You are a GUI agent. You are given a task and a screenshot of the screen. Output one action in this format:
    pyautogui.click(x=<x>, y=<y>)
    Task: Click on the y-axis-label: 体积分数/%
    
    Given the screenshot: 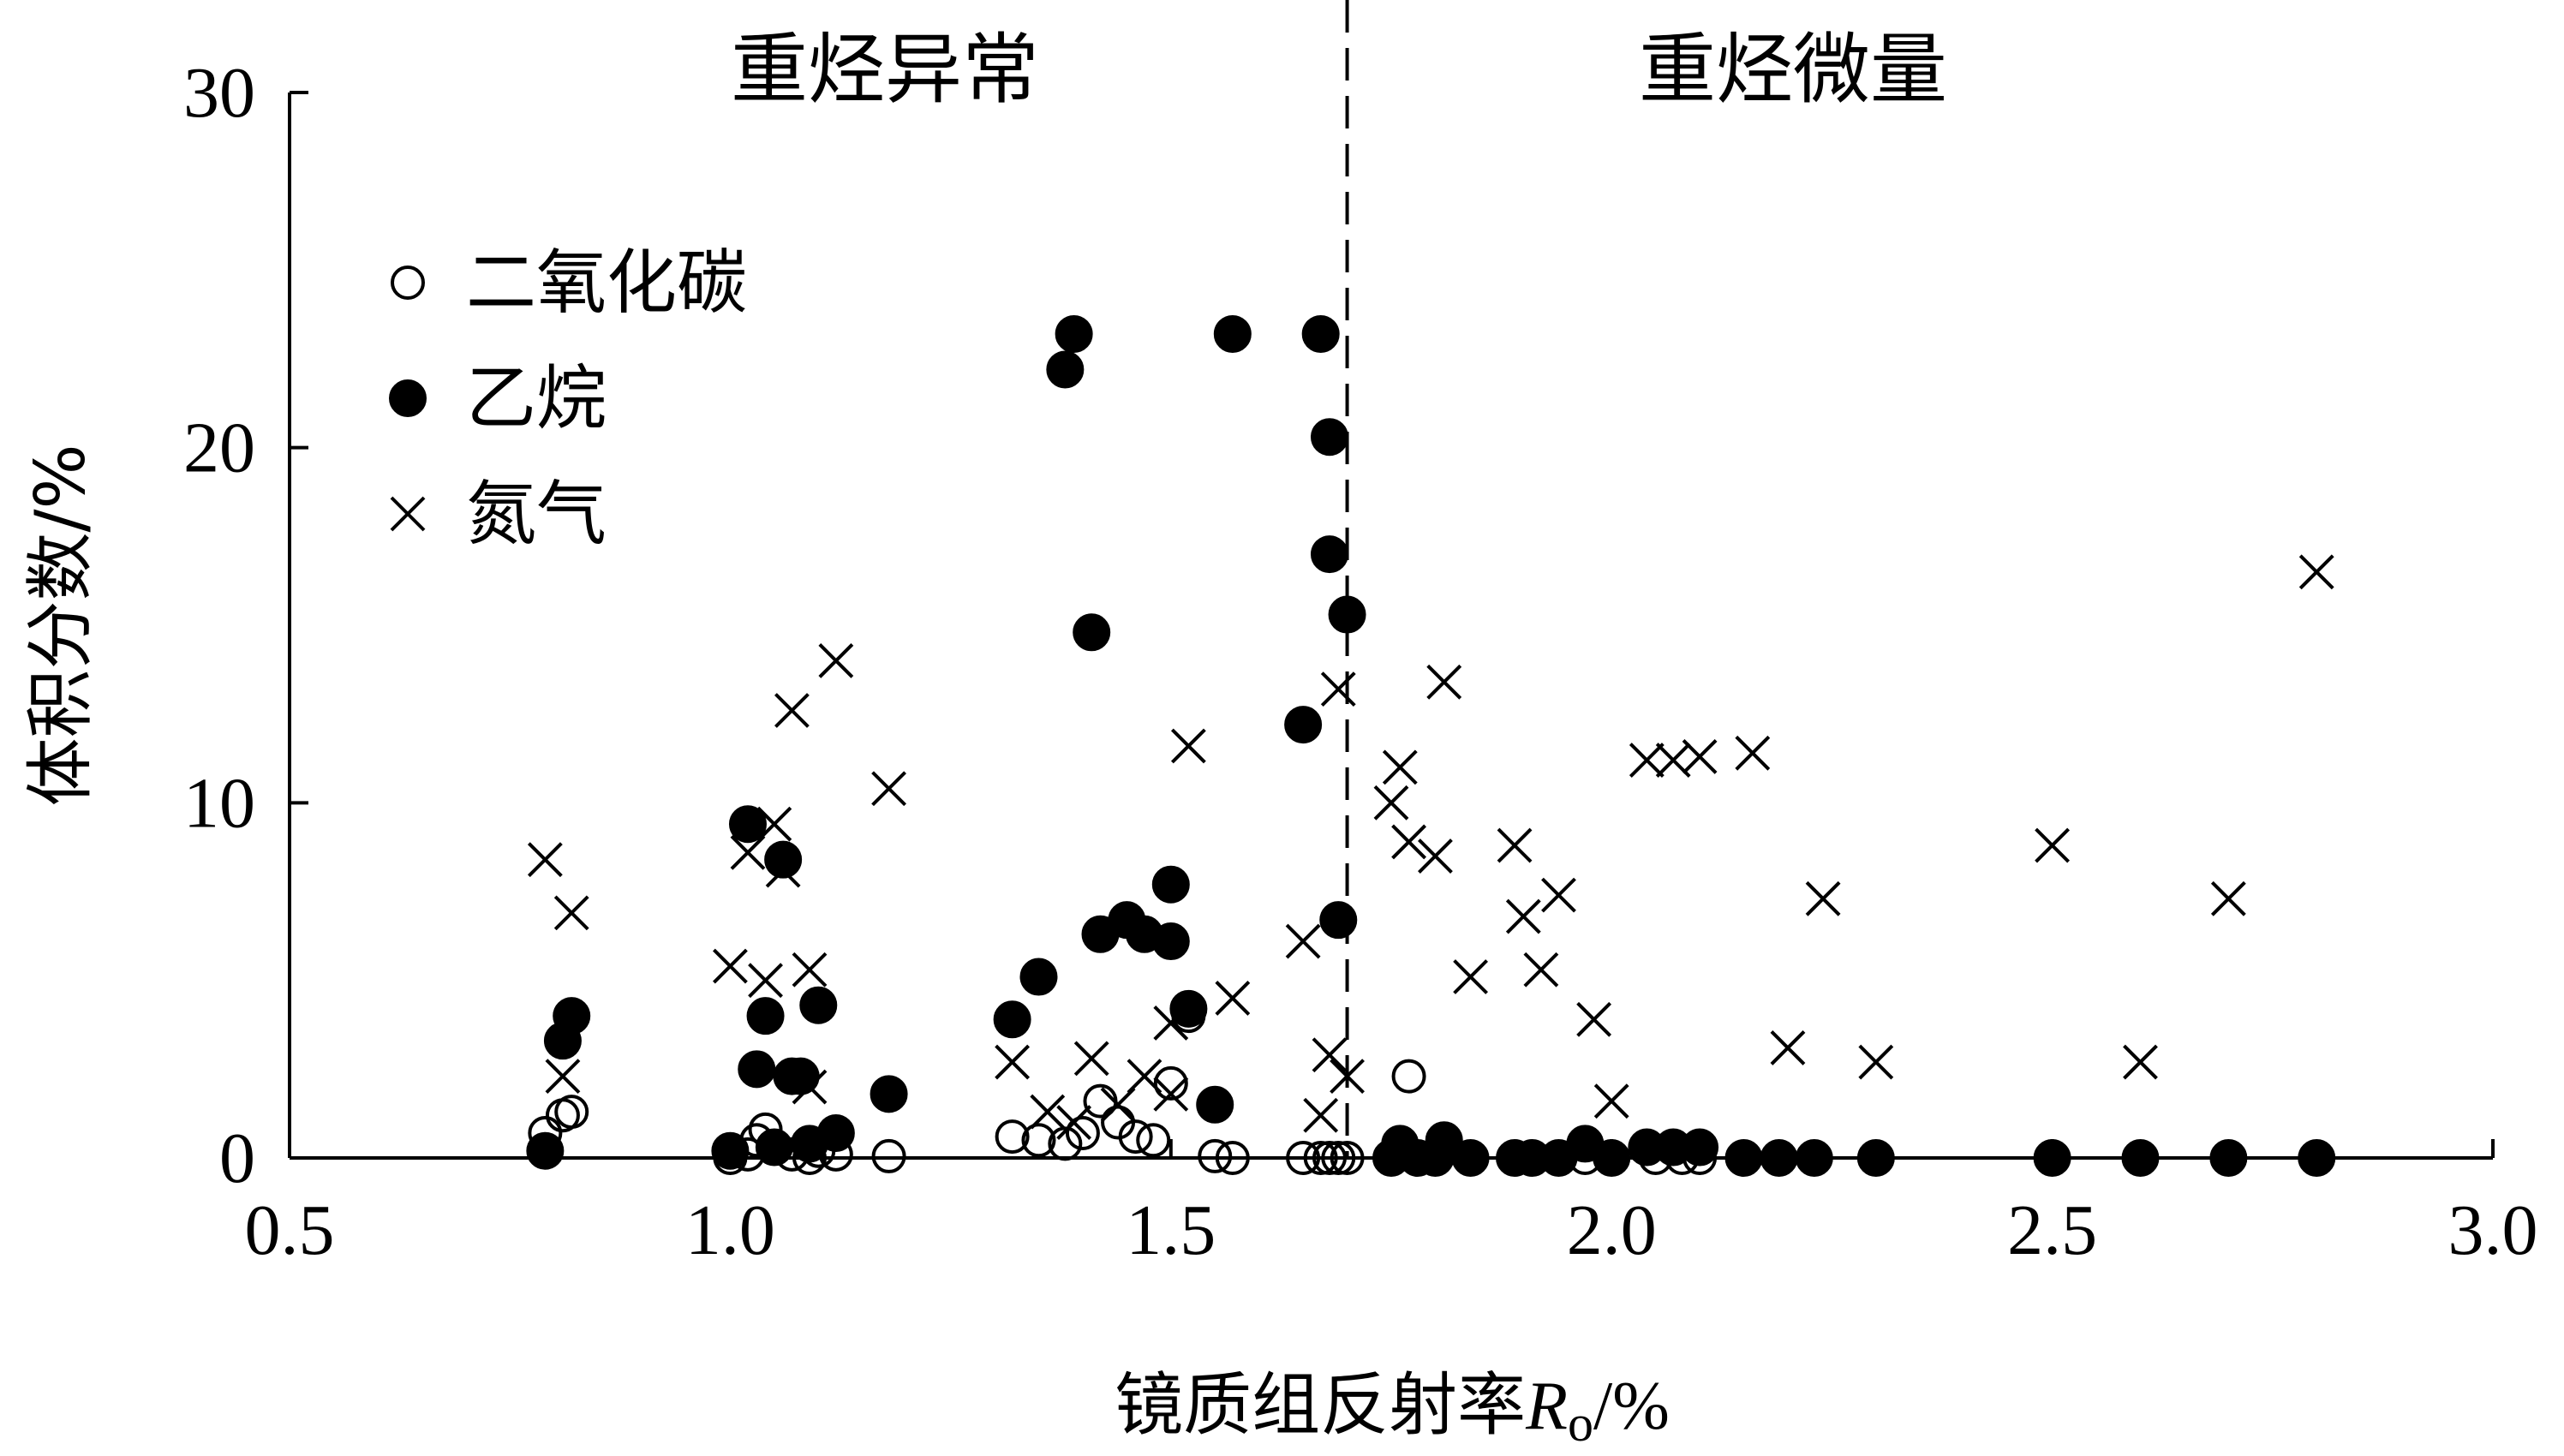 What is the action you would take?
    pyautogui.click(x=61, y=626)
    